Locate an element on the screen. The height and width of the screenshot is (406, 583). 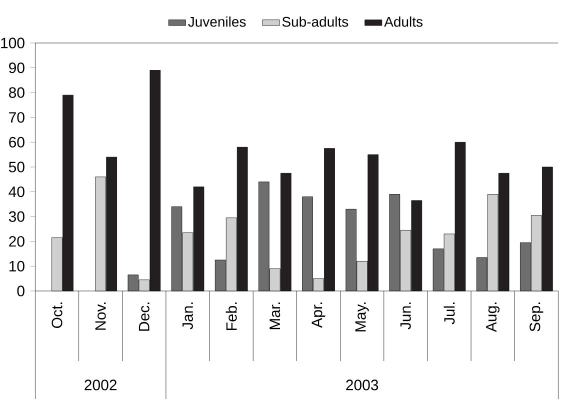
x-tick-label: Oct. is located at coordinates (57, 315).